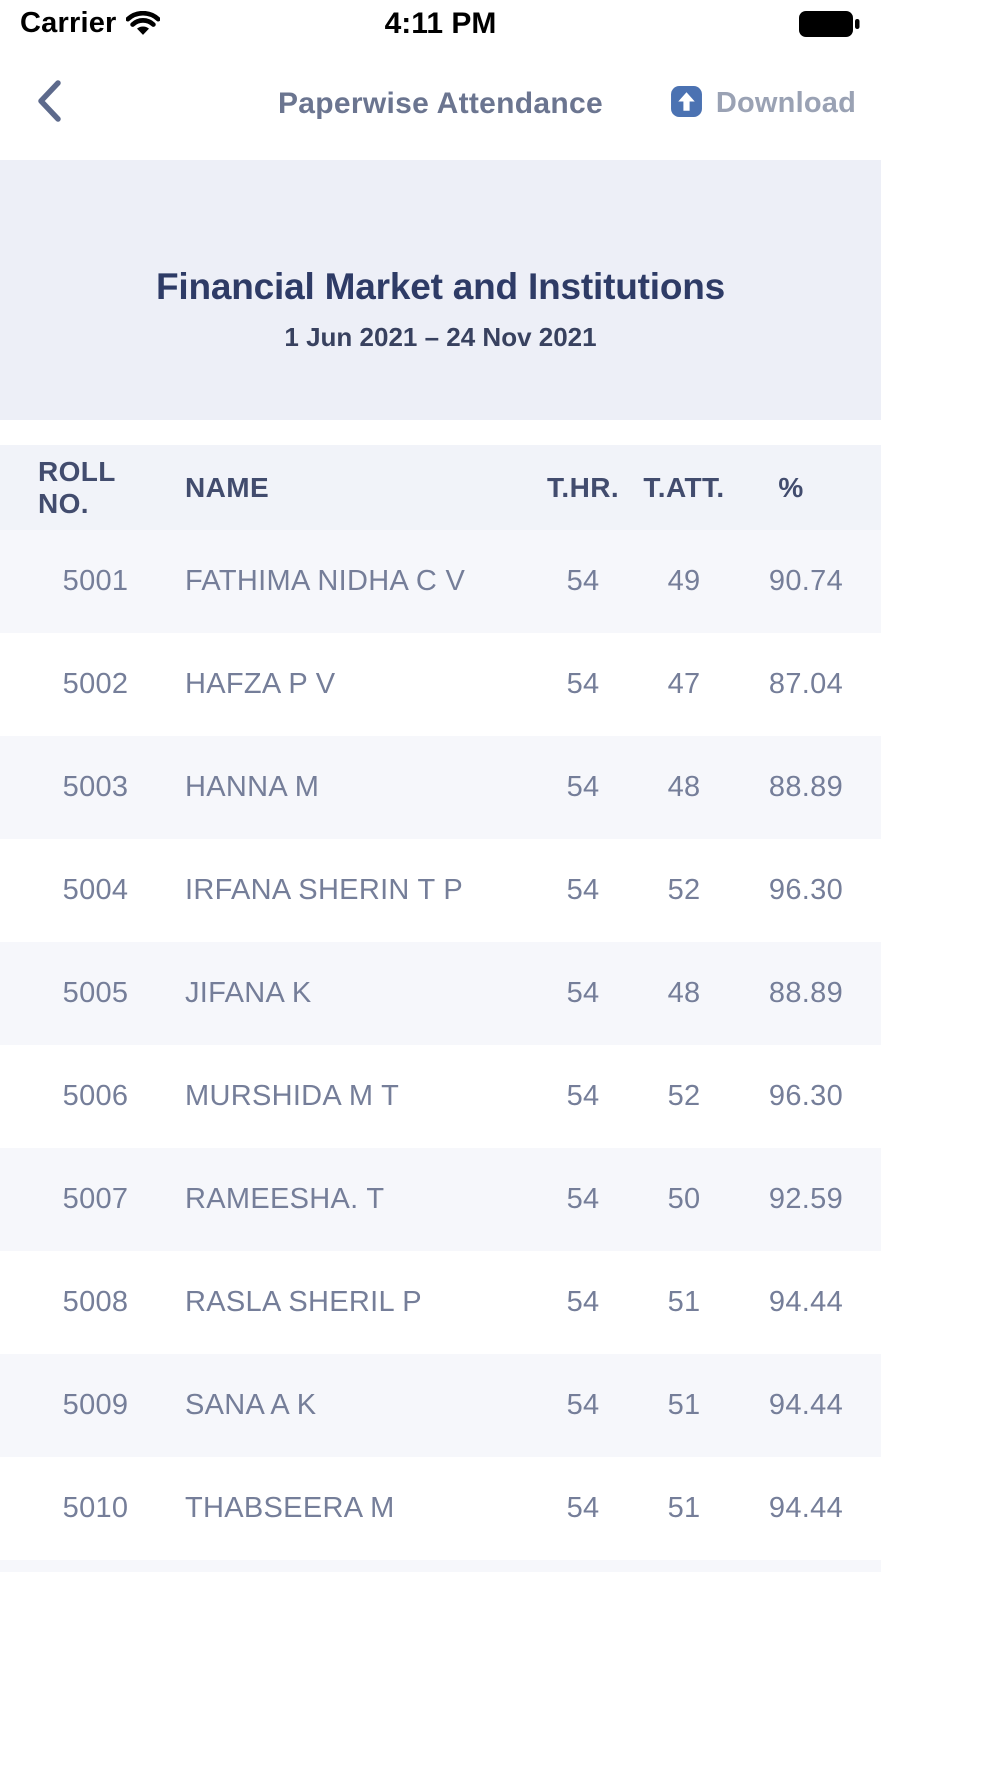 The image size is (1000, 1778). I want to click on roll-cell: 5003, so click(95, 787).